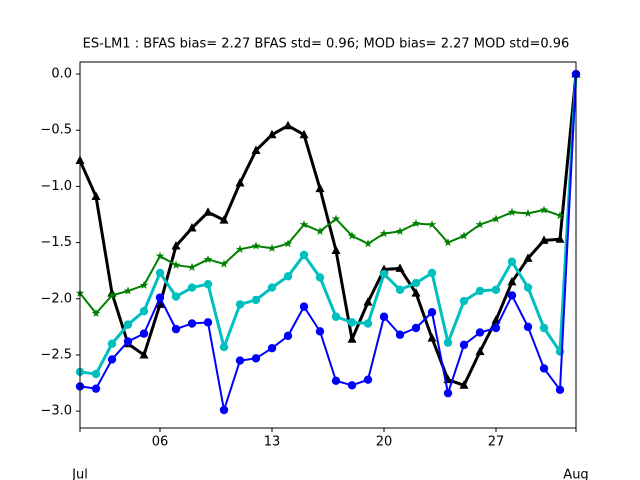  Describe the element at coordinates (56, 242) in the screenshot. I see `y-tick-label: −1.5` at that location.